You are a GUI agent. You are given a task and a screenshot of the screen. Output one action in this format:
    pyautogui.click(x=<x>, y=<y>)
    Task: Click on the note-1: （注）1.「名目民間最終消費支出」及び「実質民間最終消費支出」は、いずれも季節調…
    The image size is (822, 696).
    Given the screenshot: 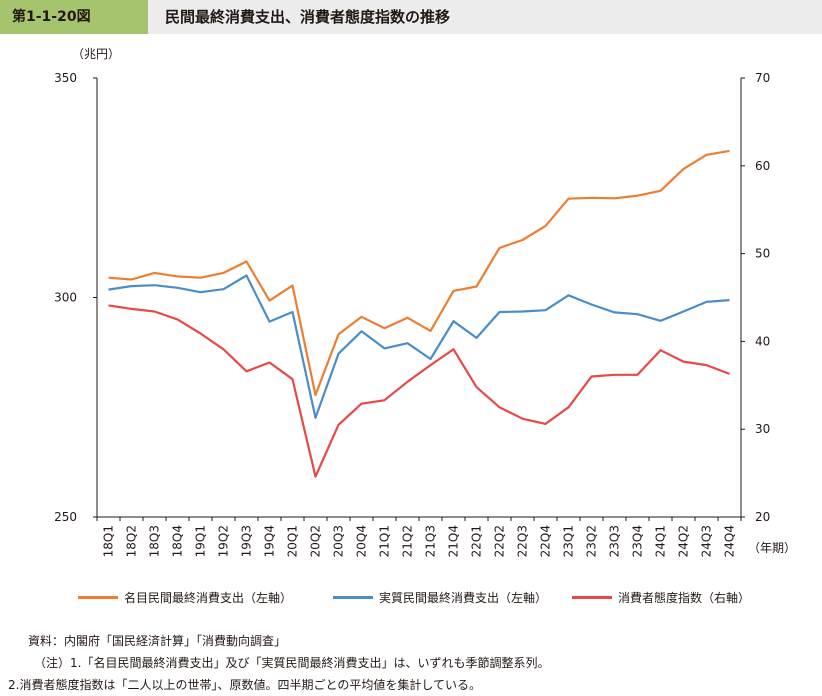 What is the action you would take?
    pyautogui.click(x=292, y=663)
    